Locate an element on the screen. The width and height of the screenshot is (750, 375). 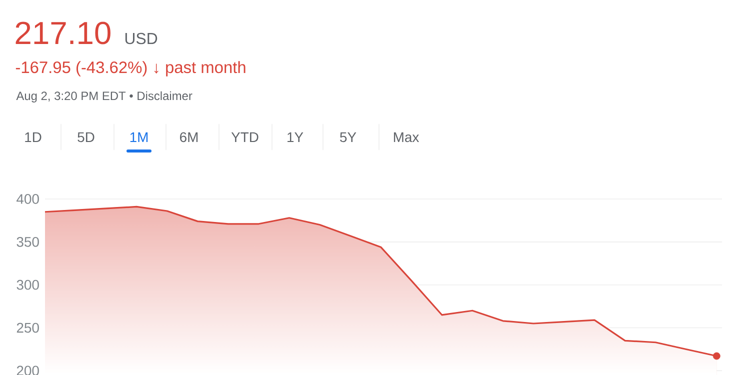
text: 6M is located at coordinates (189, 137).